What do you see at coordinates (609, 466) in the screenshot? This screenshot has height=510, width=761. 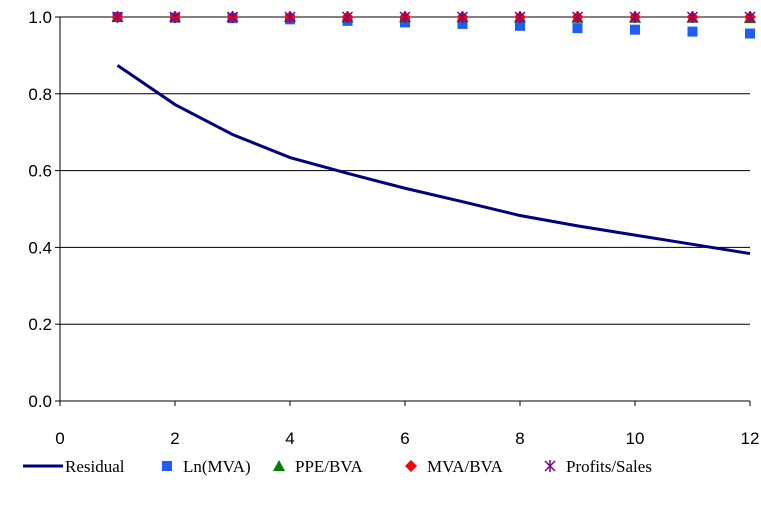 I see `legend-label: Profits/Sales` at bounding box center [609, 466].